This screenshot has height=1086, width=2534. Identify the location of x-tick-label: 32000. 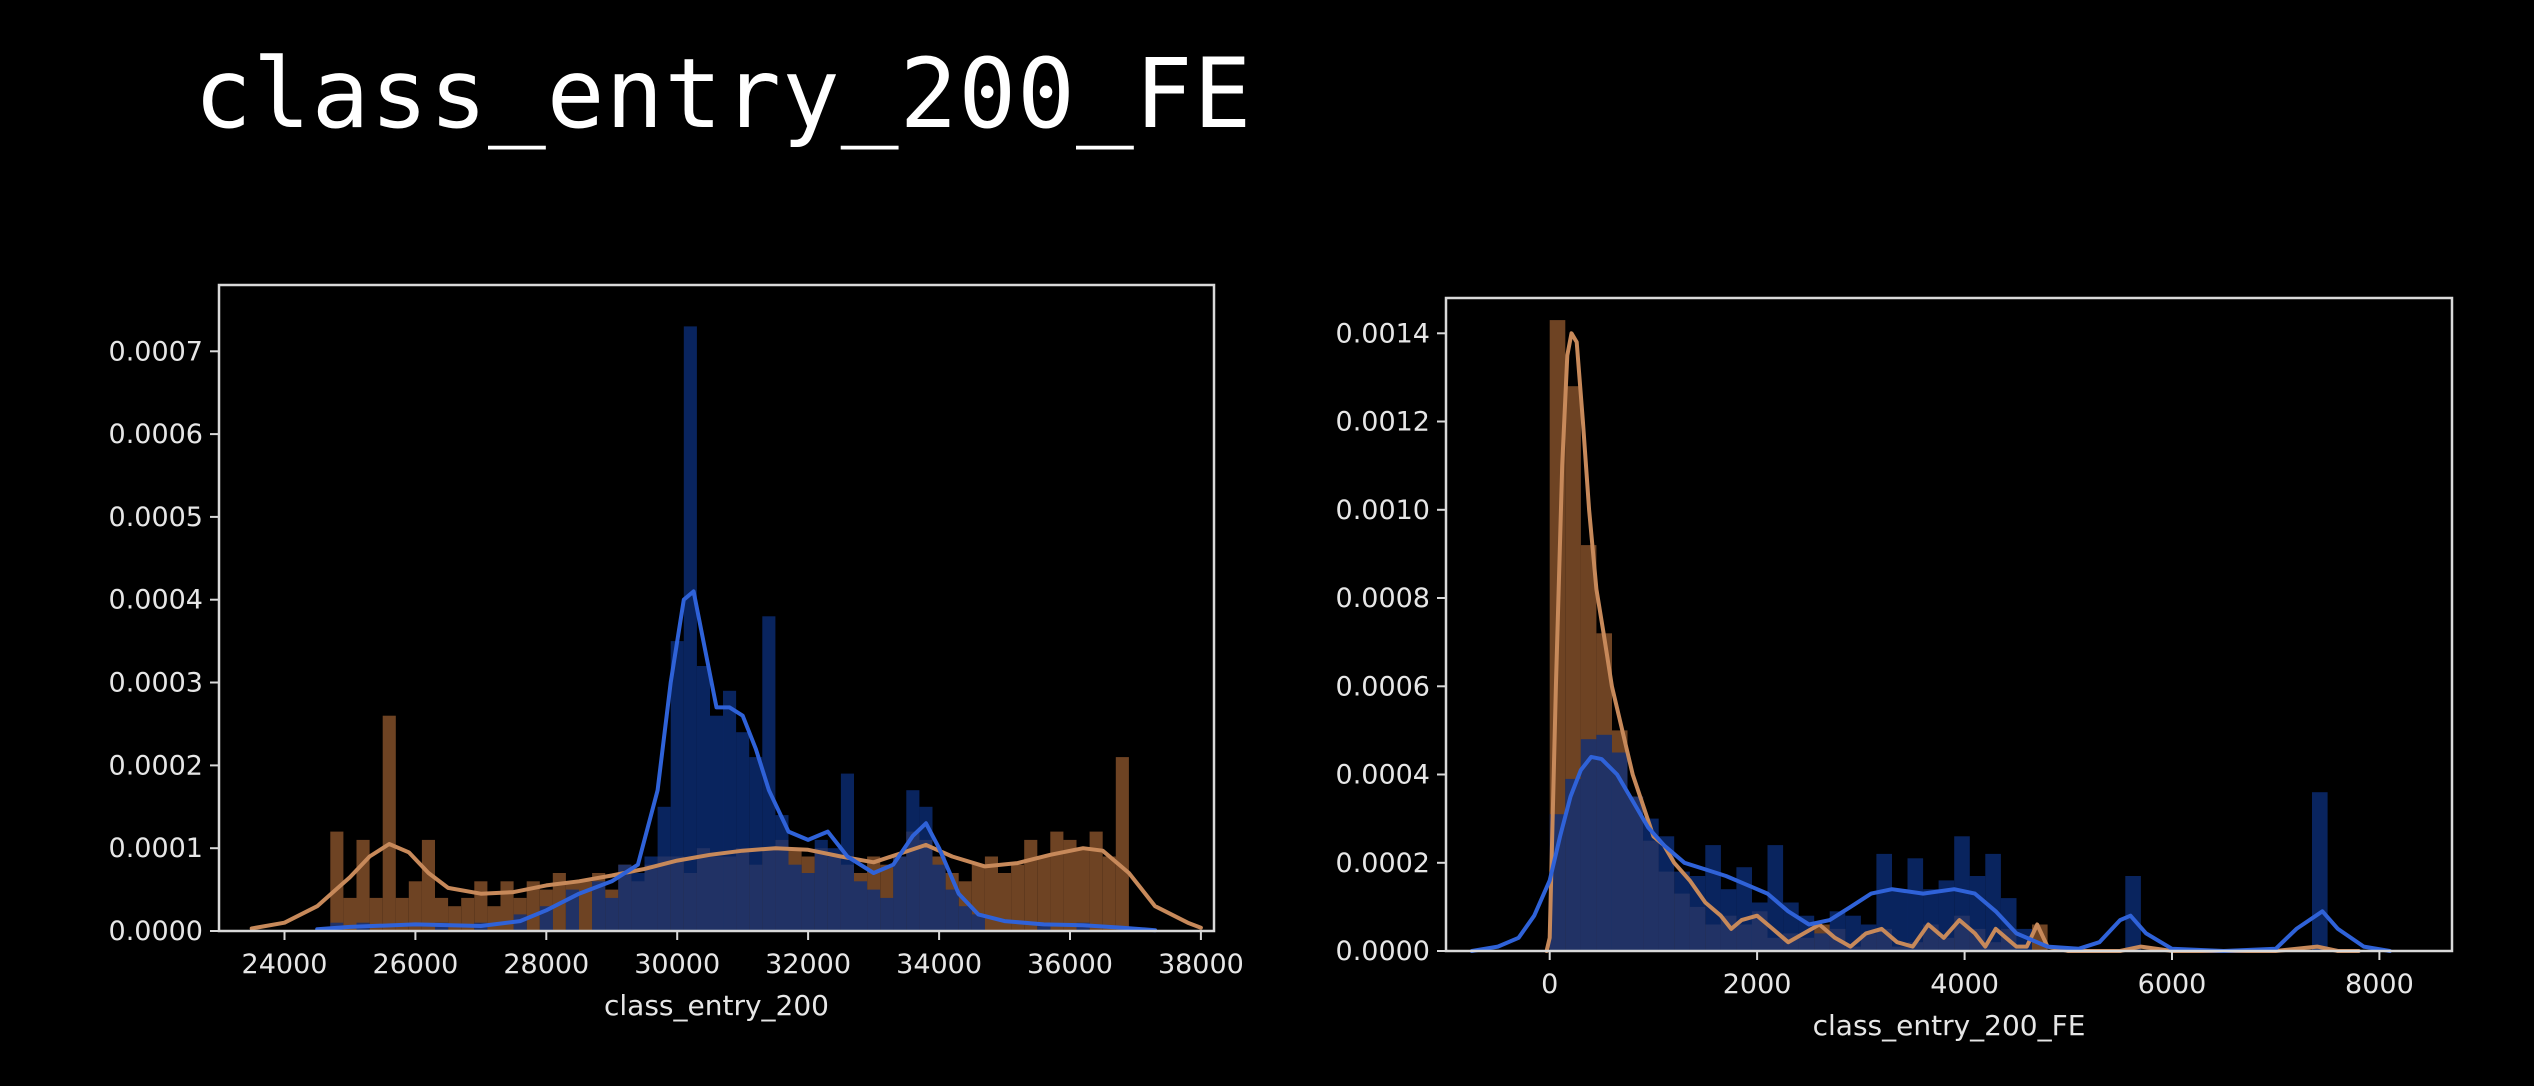
(808, 964).